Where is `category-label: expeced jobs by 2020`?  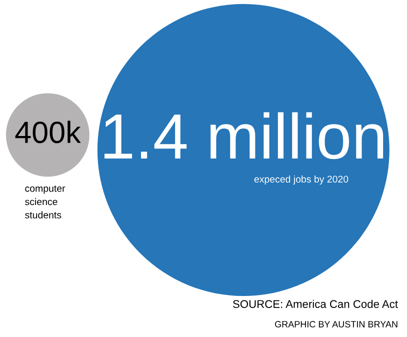
category-label: expeced jobs by 2020 is located at coordinates (301, 180).